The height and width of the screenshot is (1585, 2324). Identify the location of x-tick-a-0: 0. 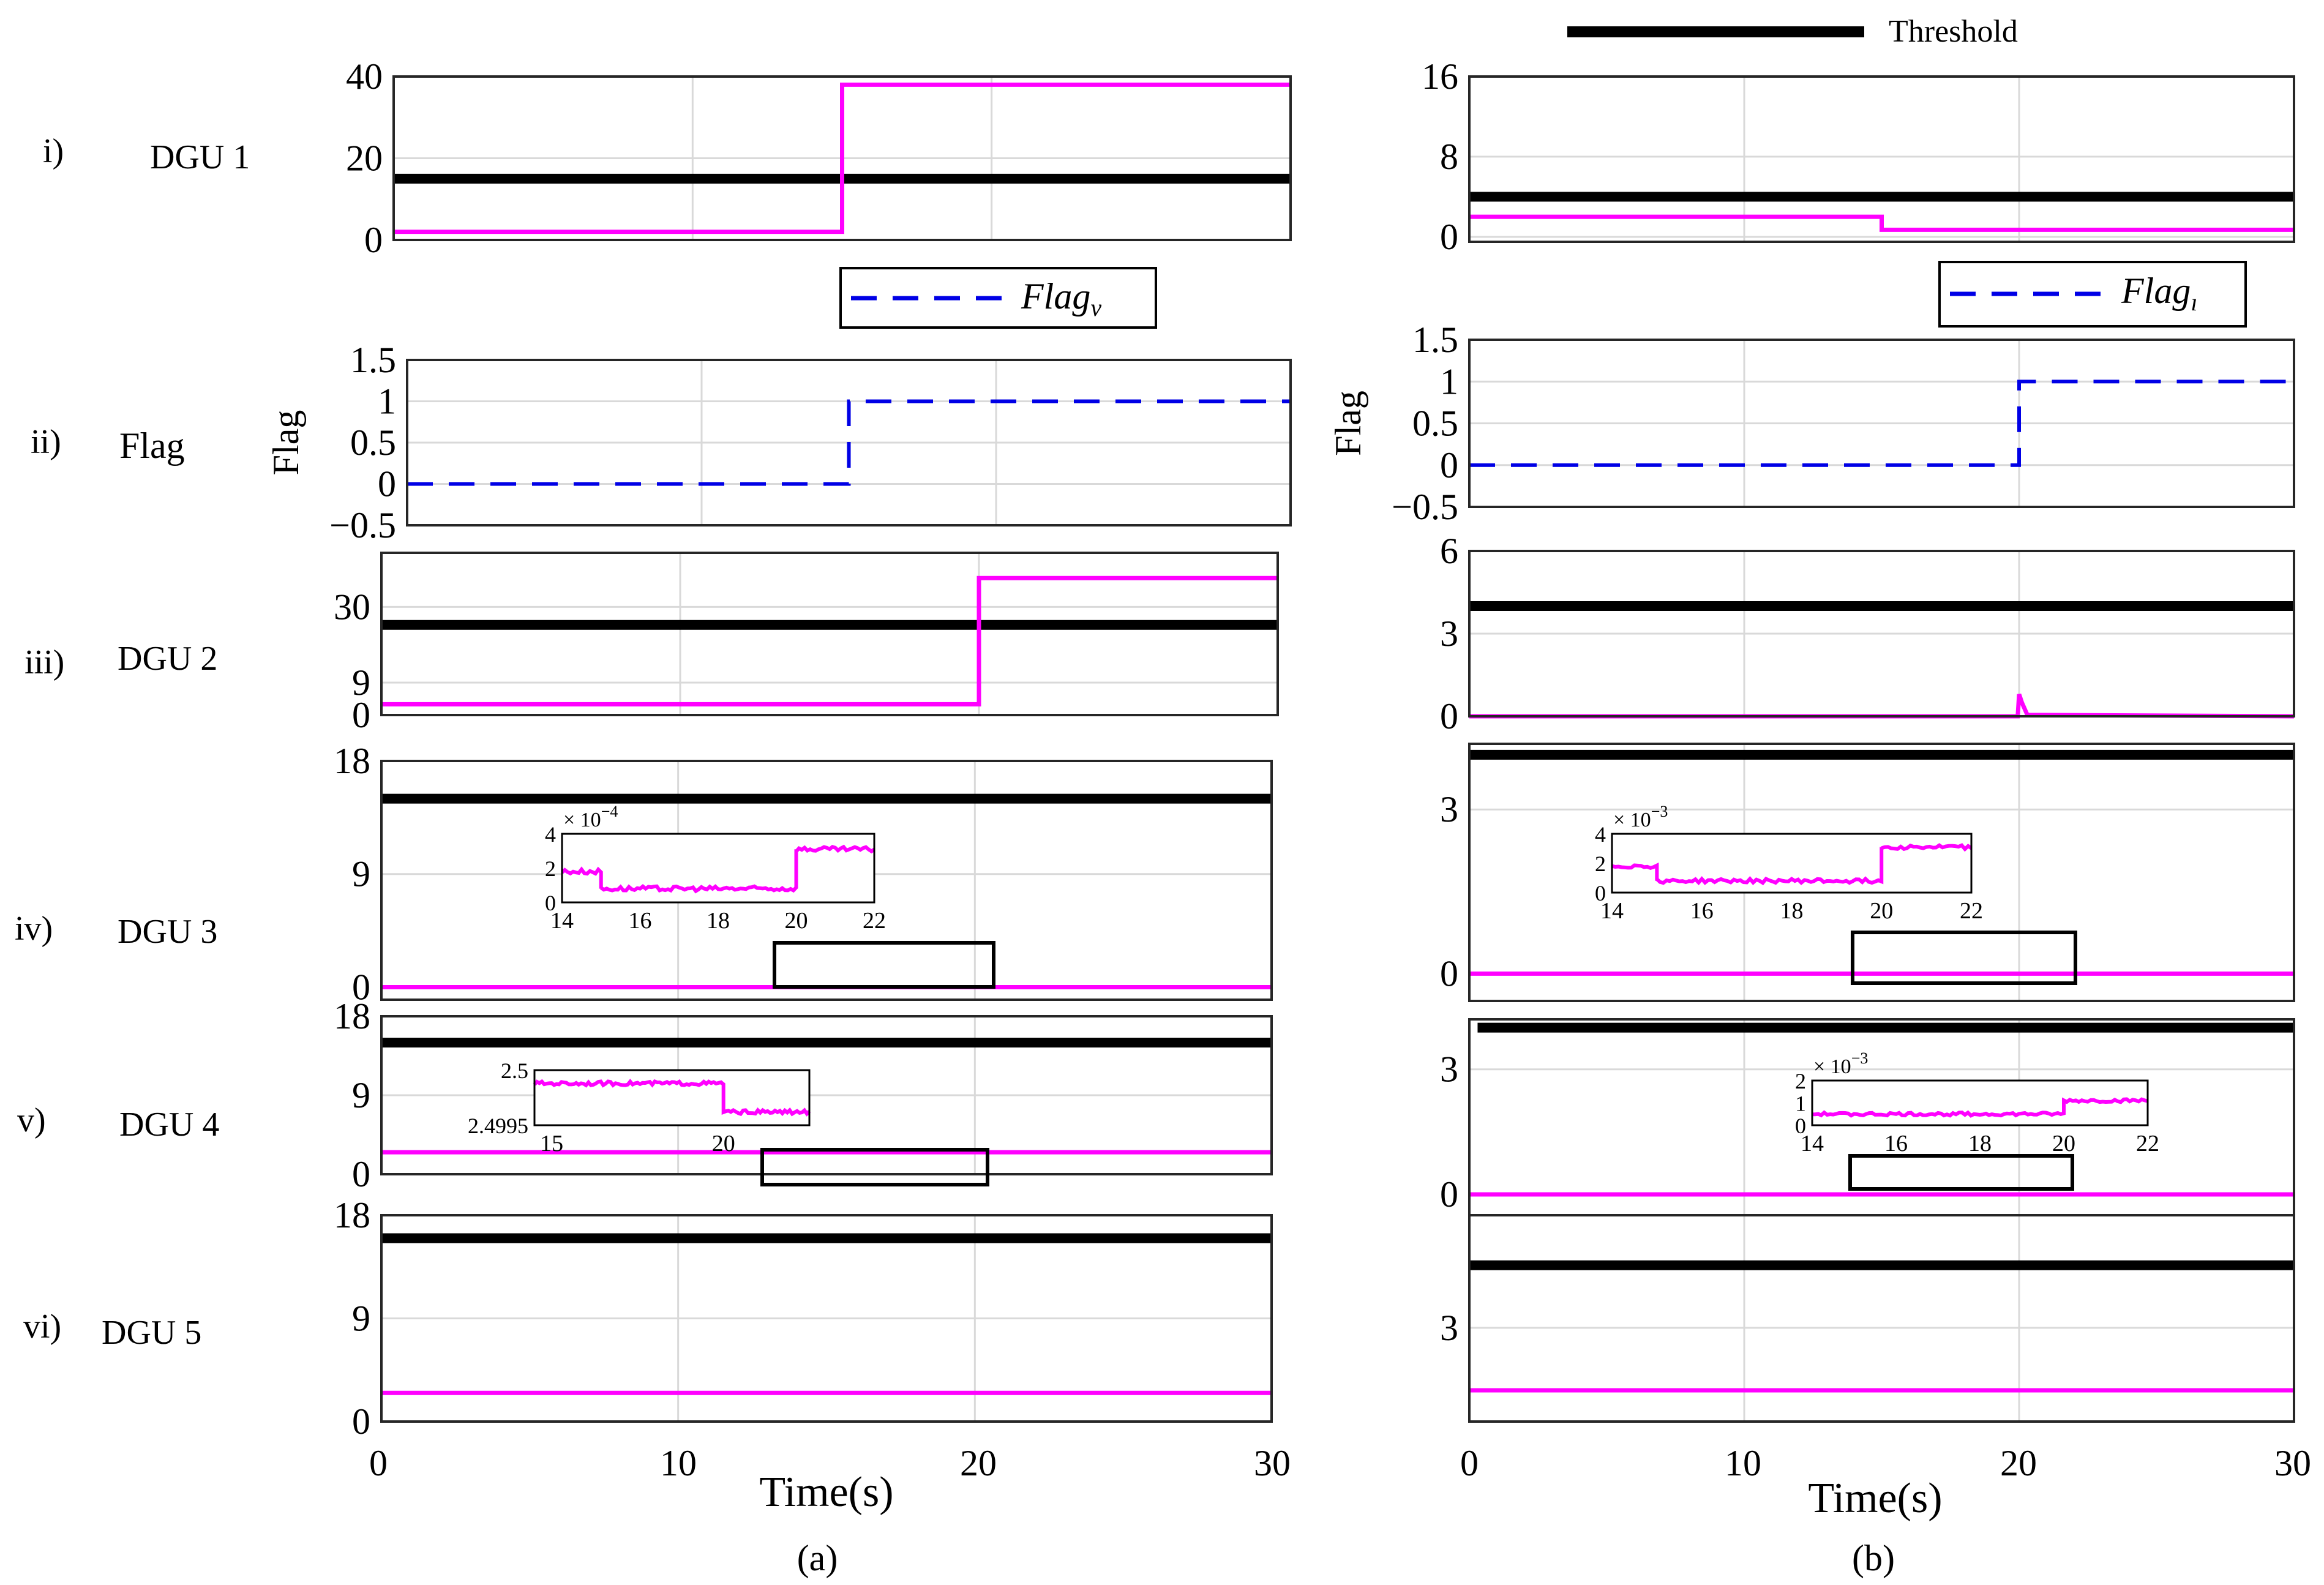
(378, 1463).